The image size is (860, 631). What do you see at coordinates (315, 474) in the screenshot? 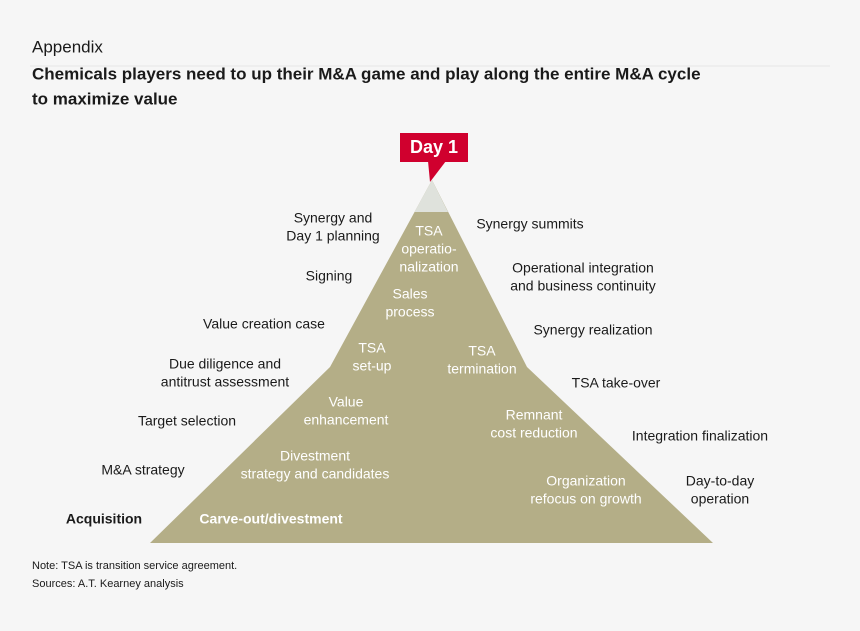
I see `pyramid-label: strategy and candidates` at bounding box center [315, 474].